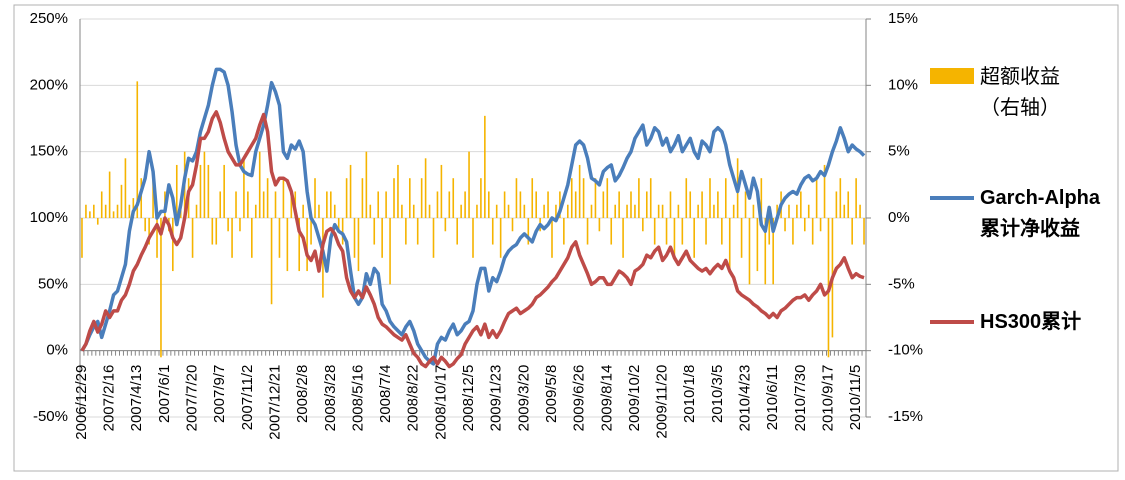 The image size is (1125, 480). I want to click on x-tick-label: 2007/9/7, so click(219, 394).